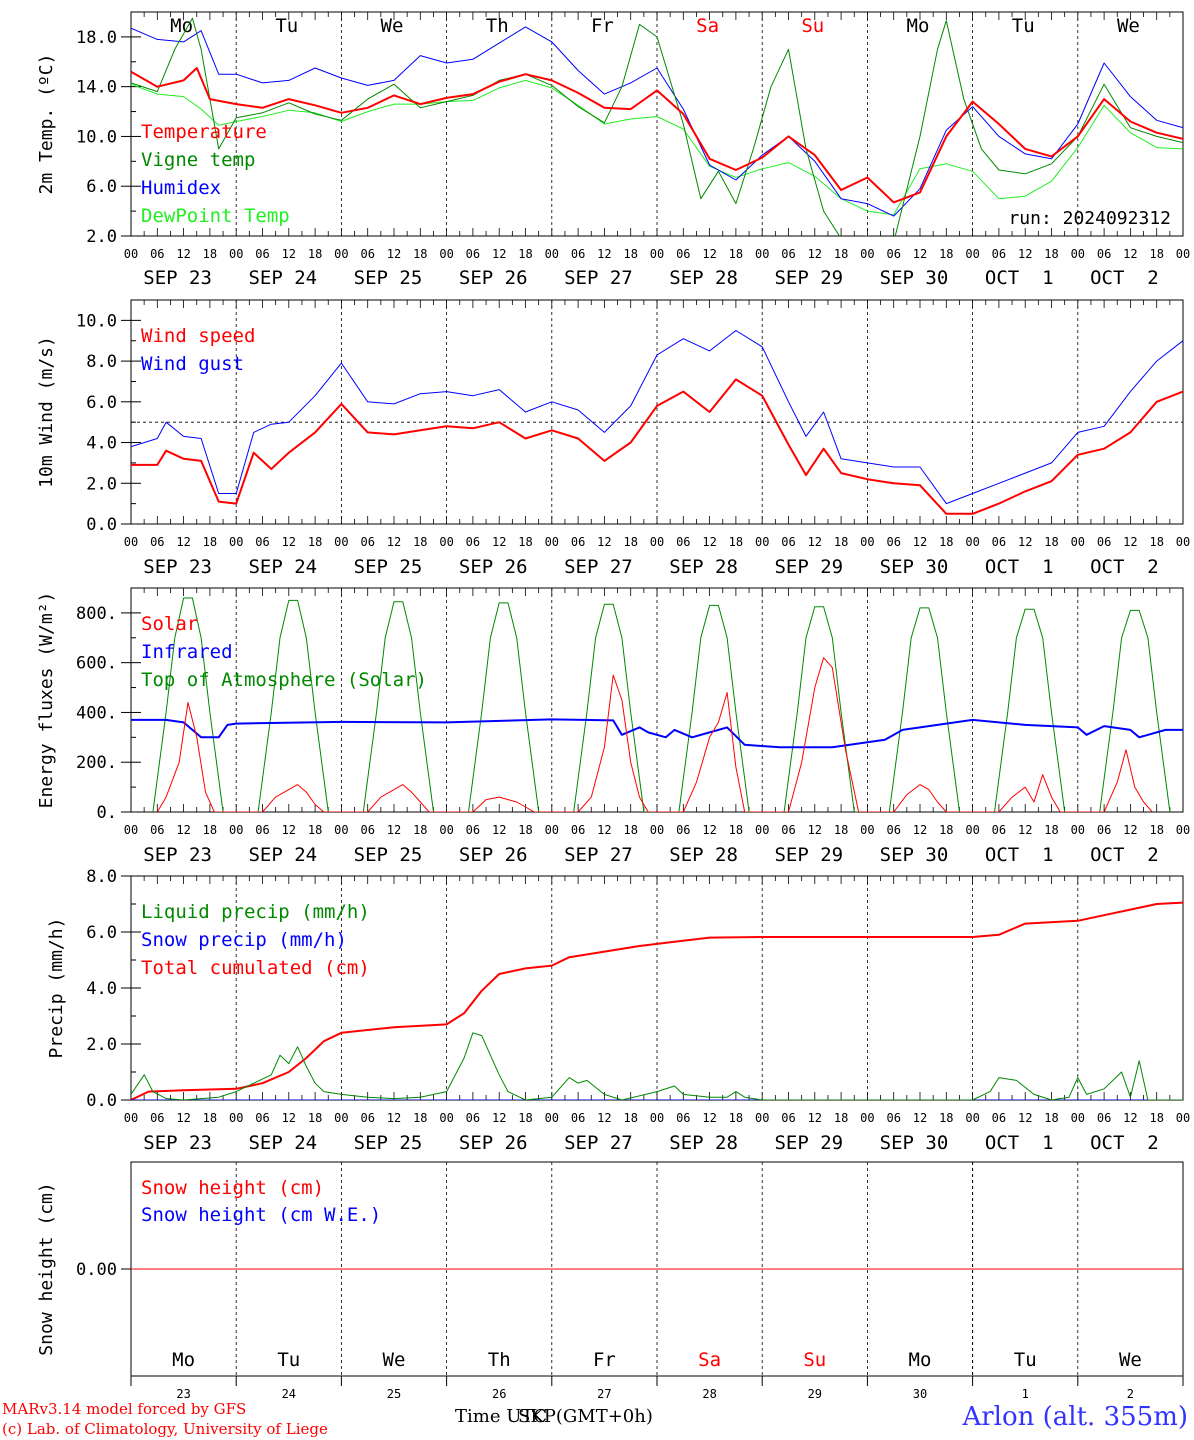  I want to click on series-line-total-cumulated-cm-, so click(657, 1000).